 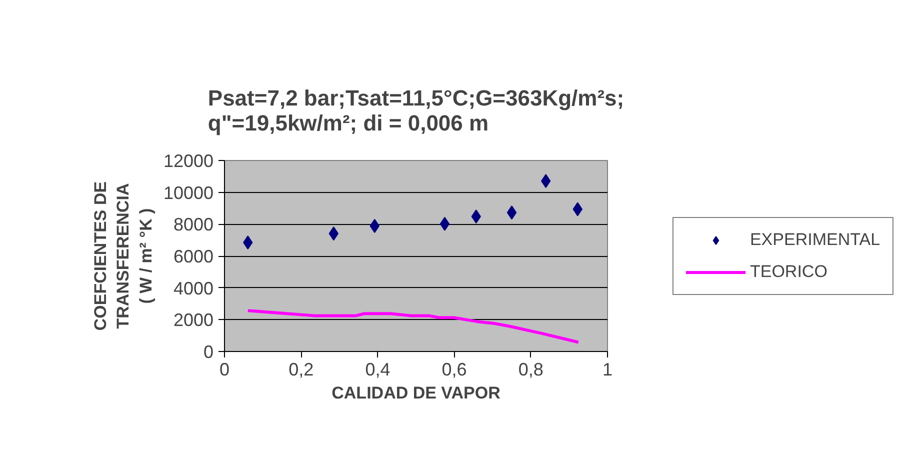 I want to click on x-tick-label: 0,6, so click(x=454, y=370).